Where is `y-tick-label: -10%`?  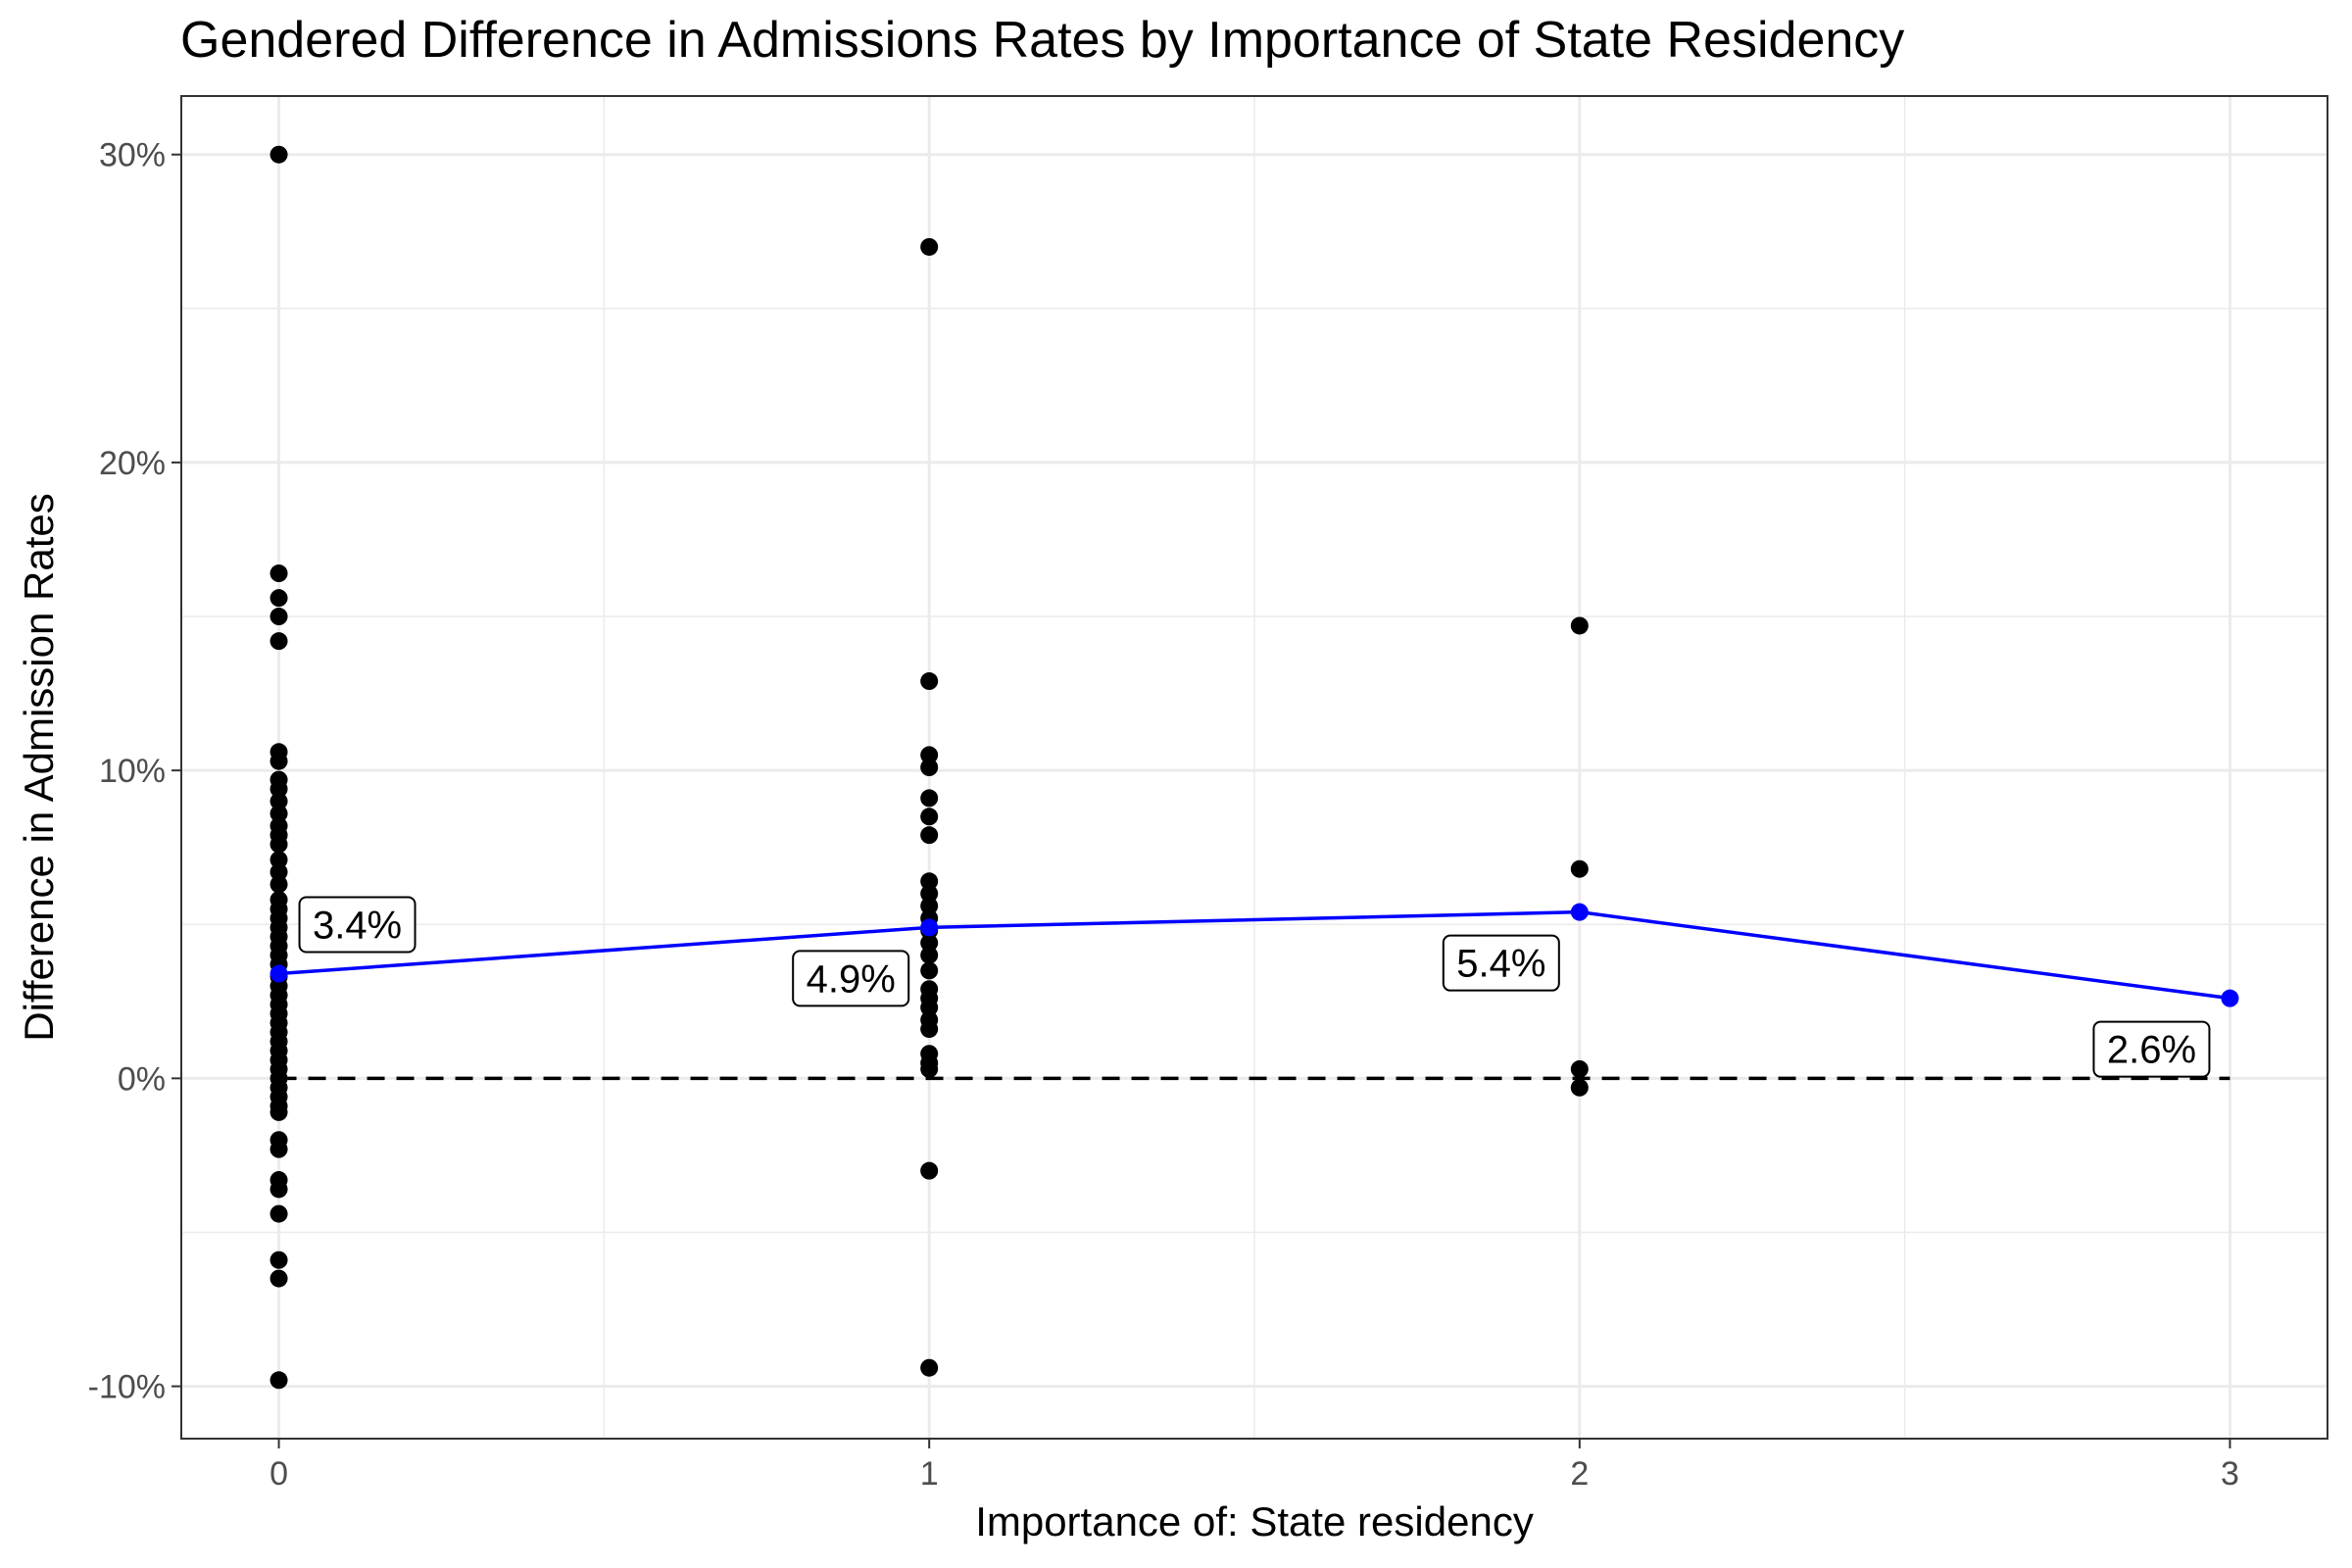
y-tick-label: -10% is located at coordinates (127, 1387).